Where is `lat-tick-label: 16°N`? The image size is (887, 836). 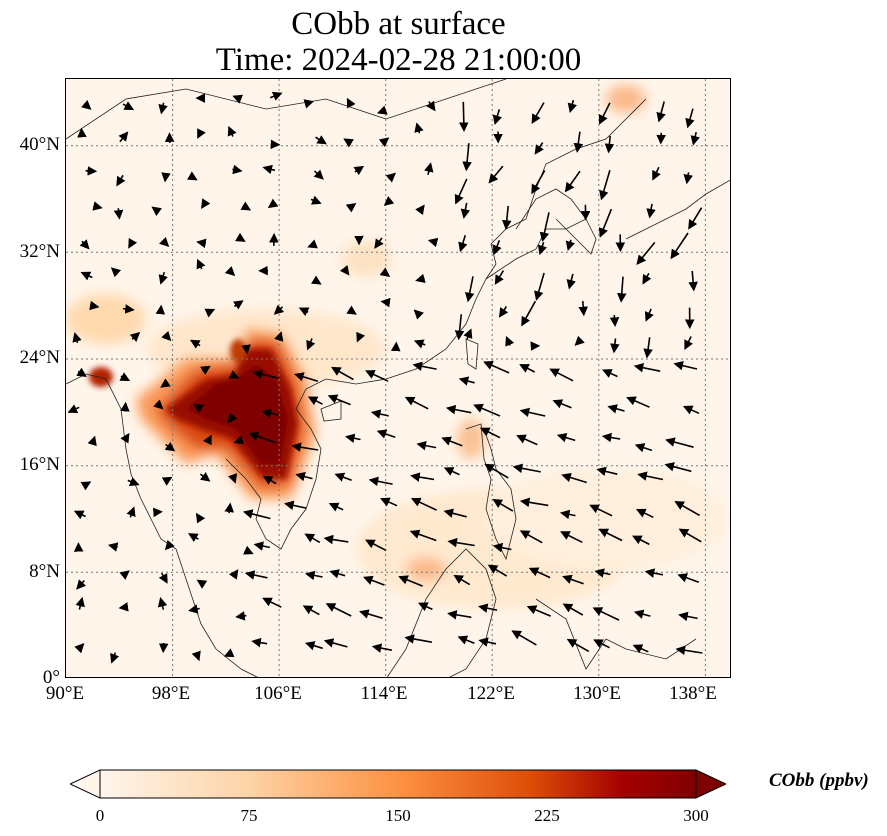
lat-tick-label: 16°N is located at coordinates (39, 464).